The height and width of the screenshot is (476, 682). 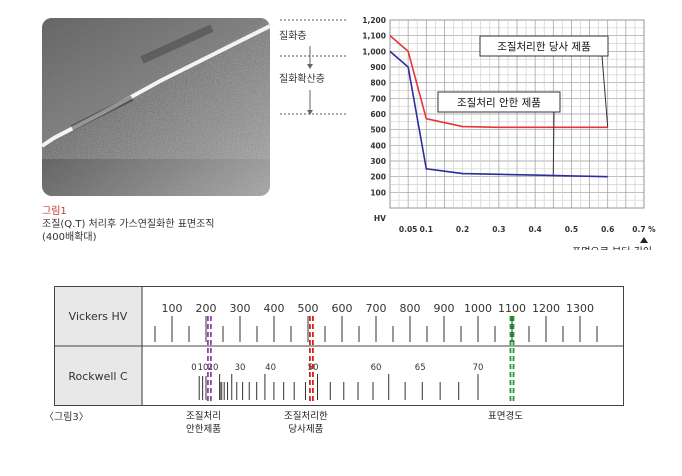 I want to click on chart-y-tick-label: 1,200, so click(x=374, y=20).